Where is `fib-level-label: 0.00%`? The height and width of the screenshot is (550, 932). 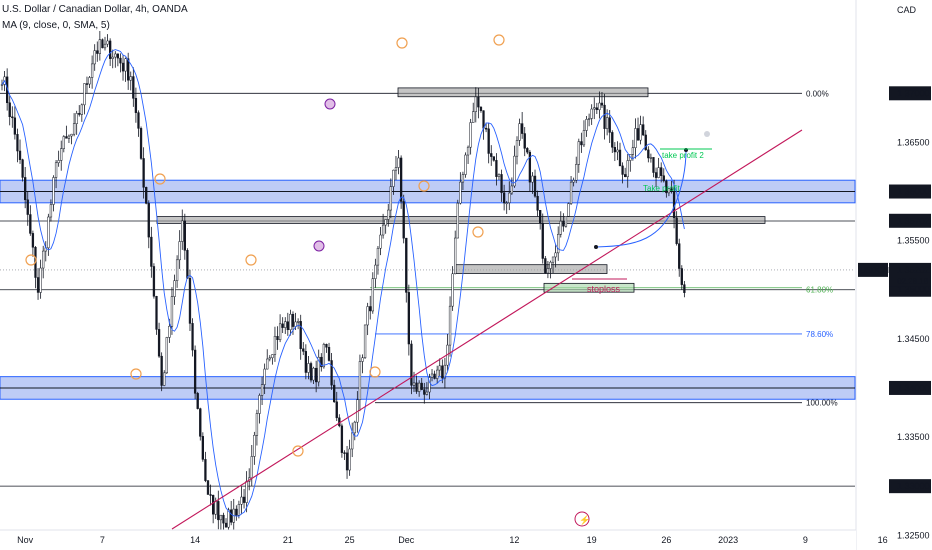
fib-level-label: 0.00% is located at coordinates (817, 93).